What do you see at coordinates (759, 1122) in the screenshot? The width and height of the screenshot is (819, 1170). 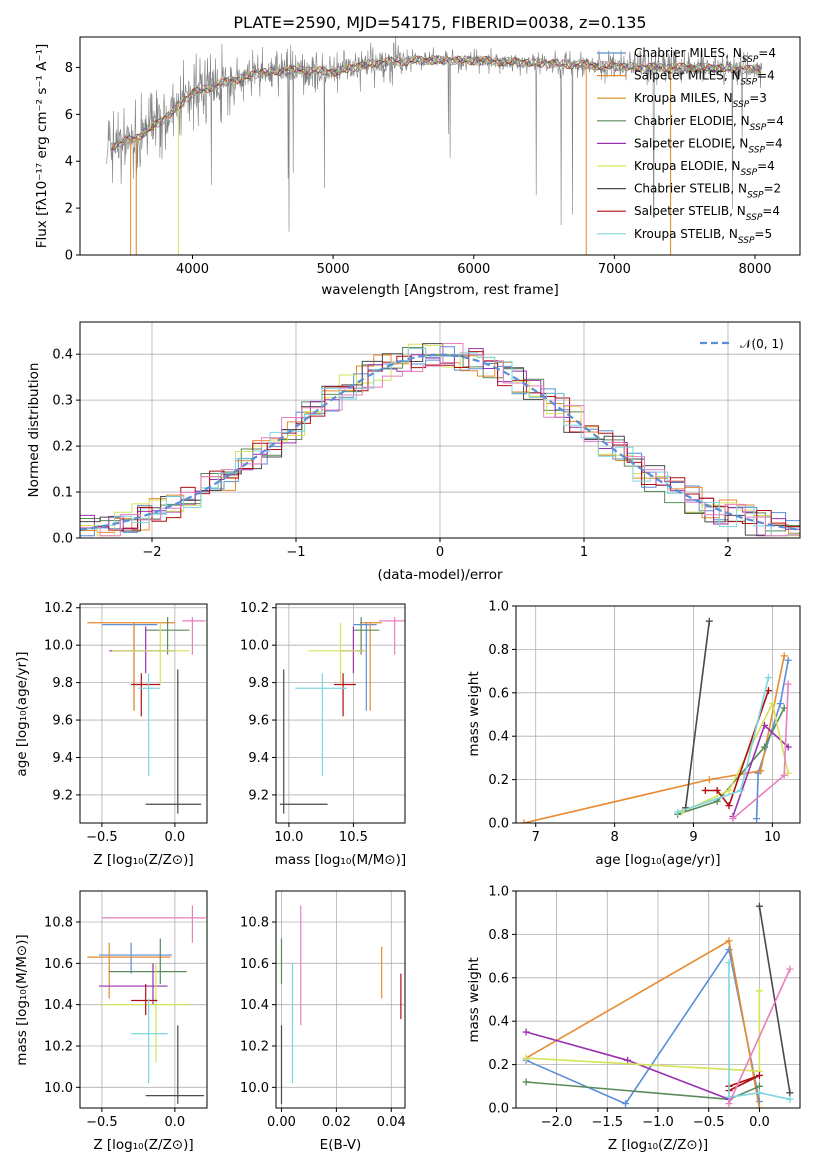 I see `x-tick-label: 0.0` at bounding box center [759, 1122].